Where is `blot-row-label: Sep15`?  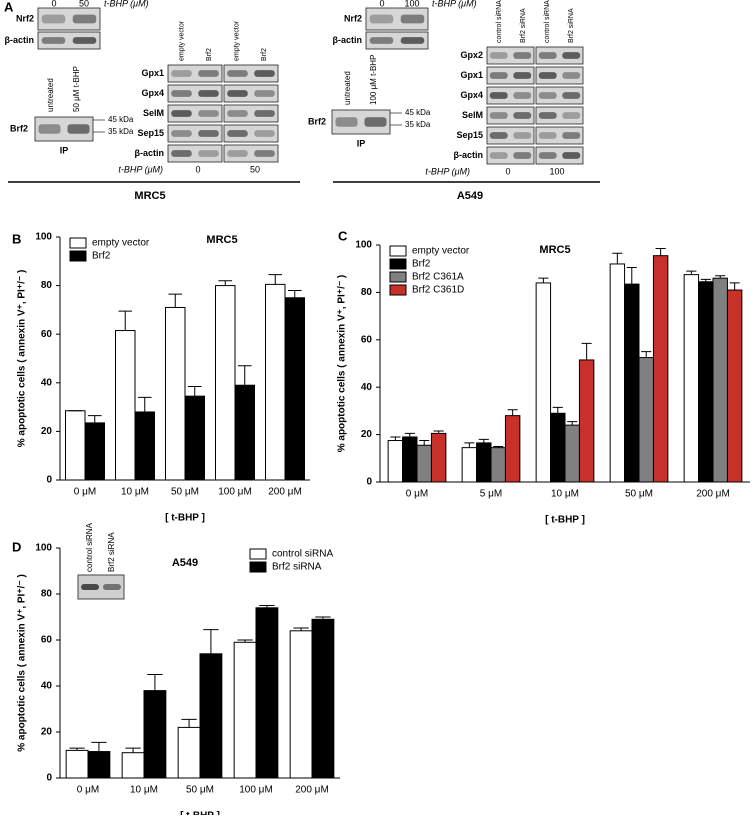 blot-row-label: Sep15 is located at coordinates (150, 133).